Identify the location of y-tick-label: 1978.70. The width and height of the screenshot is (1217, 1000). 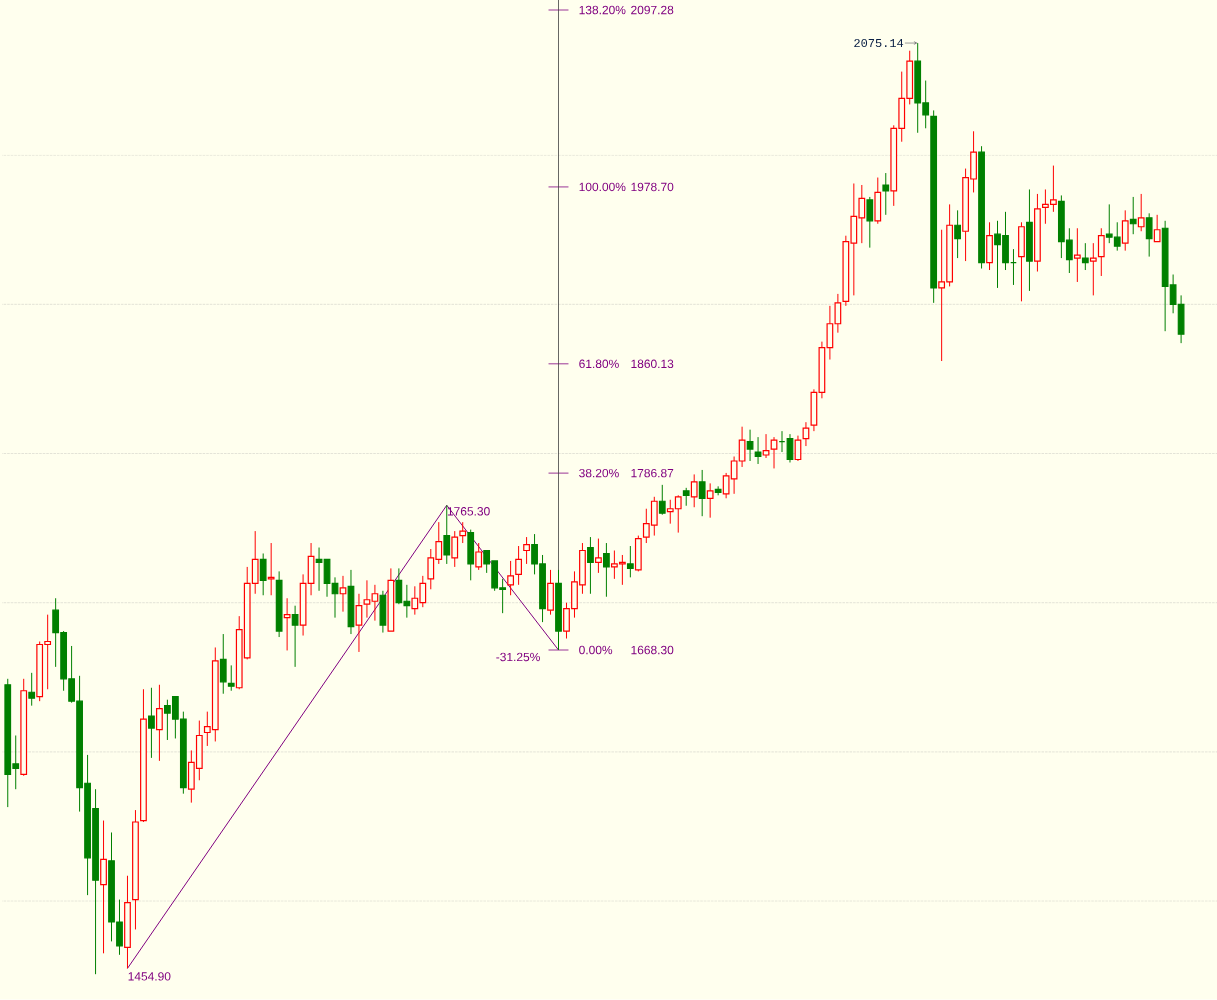
(652, 187).